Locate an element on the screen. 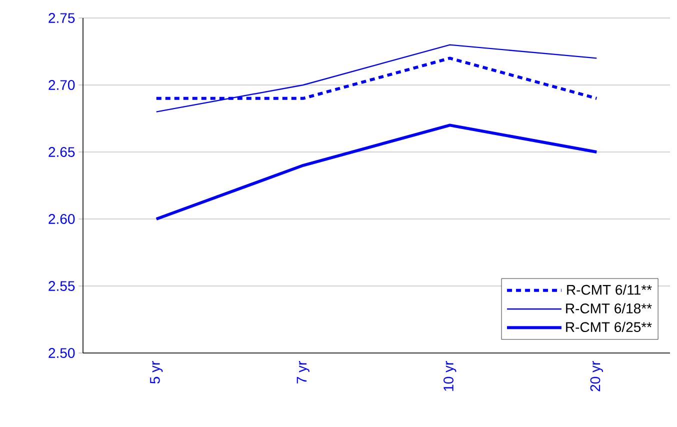 The image size is (677, 427). y-tick-label: 2.55 is located at coordinates (61, 286).